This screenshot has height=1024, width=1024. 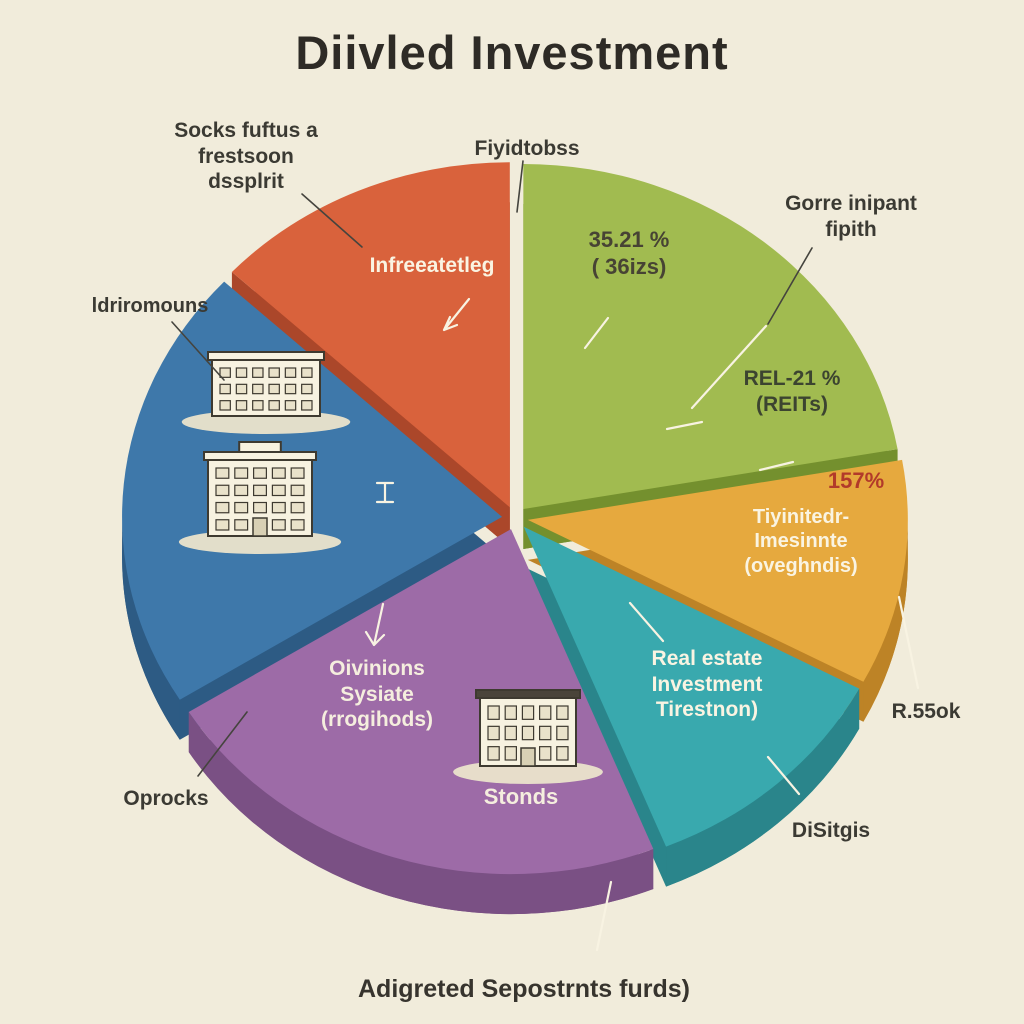 What do you see at coordinates (851, 216) in the screenshot?
I see `label-top-right: Gorre inipant fipith` at bounding box center [851, 216].